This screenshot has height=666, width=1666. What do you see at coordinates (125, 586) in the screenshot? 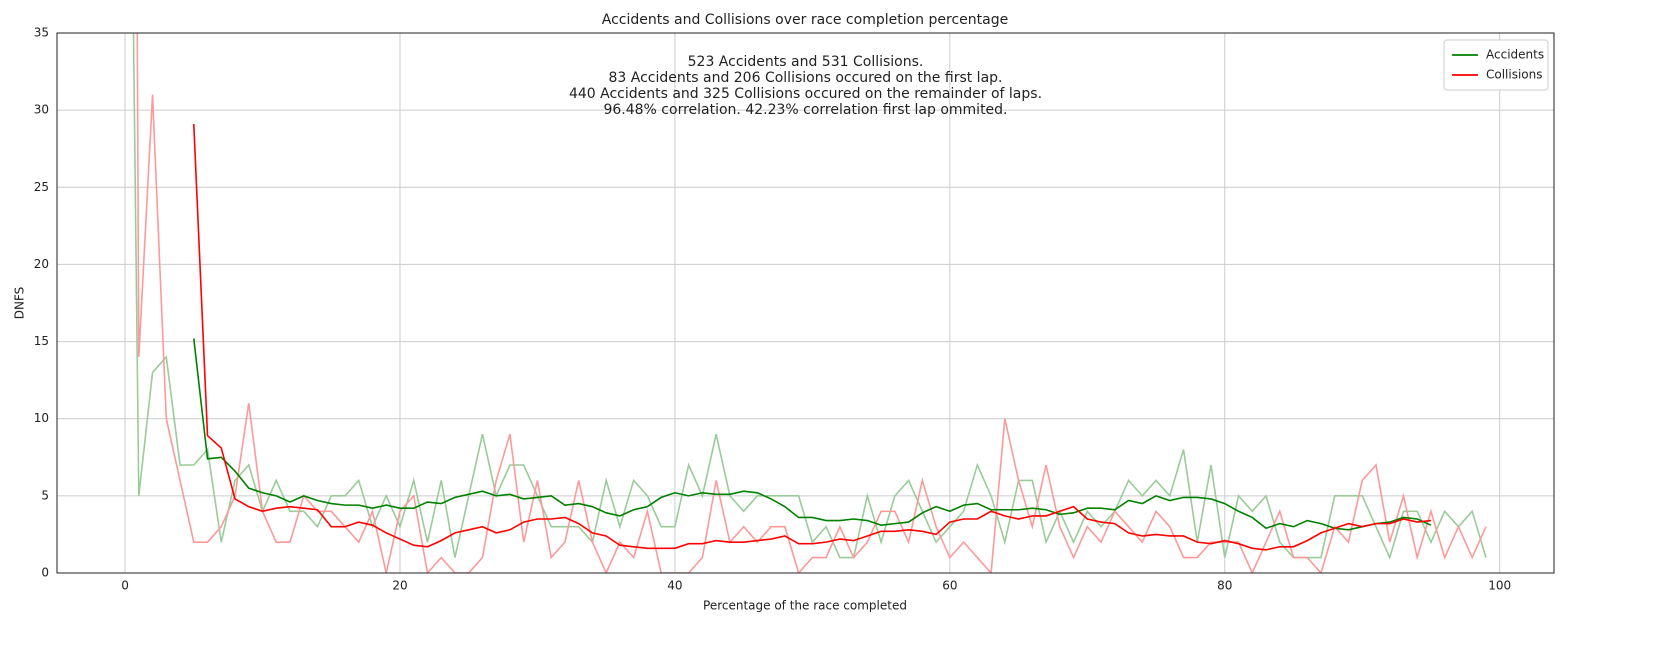
I see `x-tick-label: 0` at bounding box center [125, 586].